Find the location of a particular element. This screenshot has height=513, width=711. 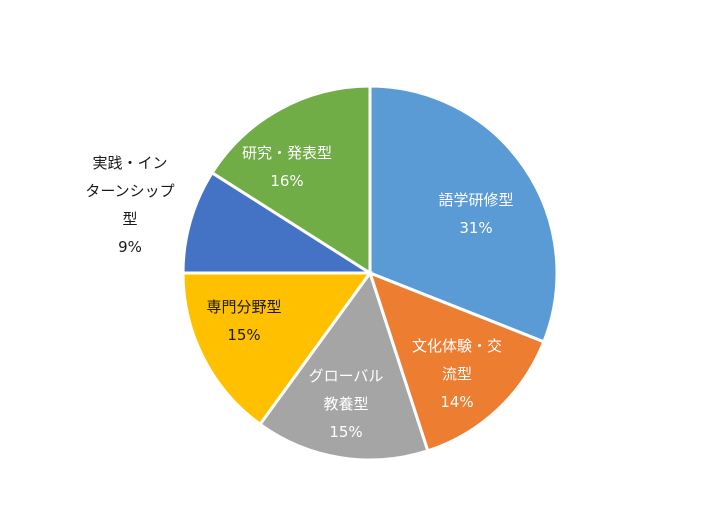

slice-name-label: 専門分野型 is located at coordinates (243, 307).